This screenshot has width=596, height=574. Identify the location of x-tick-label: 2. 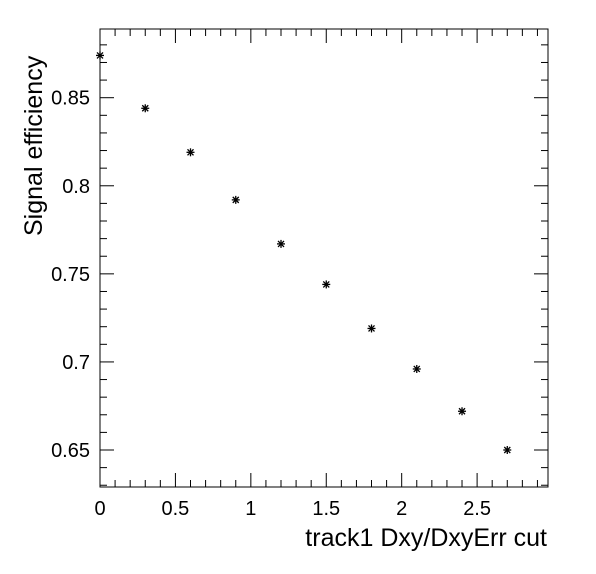
(401, 509).